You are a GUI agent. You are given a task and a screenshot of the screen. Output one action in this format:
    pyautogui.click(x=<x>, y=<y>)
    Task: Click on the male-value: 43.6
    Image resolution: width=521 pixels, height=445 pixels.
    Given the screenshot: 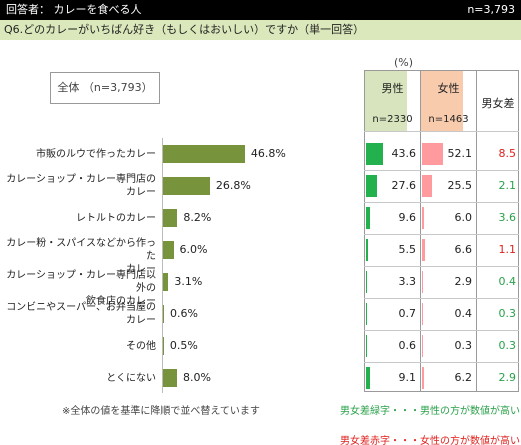 What is the action you would take?
    pyautogui.click(x=404, y=153)
    